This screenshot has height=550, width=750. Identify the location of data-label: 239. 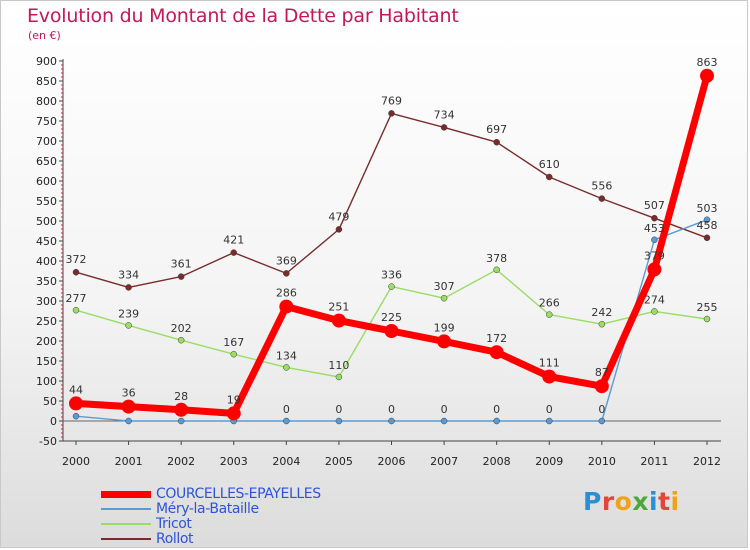
(128, 313).